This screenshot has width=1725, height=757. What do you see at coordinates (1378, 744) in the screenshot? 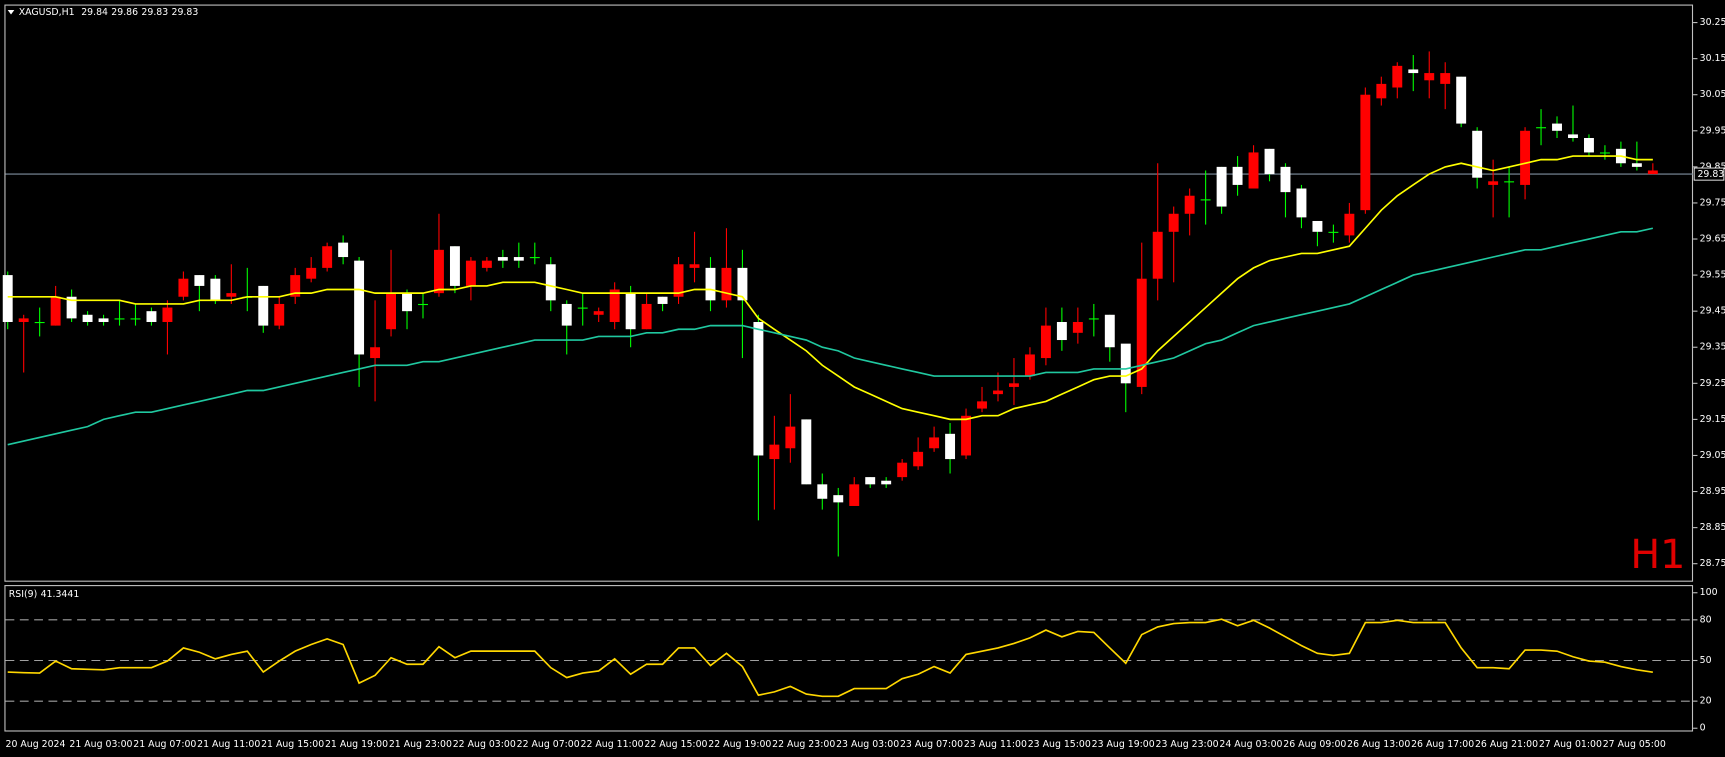
I see `x-tick-label: 26 Aug 13:00` at bounding box center [1378, 744].